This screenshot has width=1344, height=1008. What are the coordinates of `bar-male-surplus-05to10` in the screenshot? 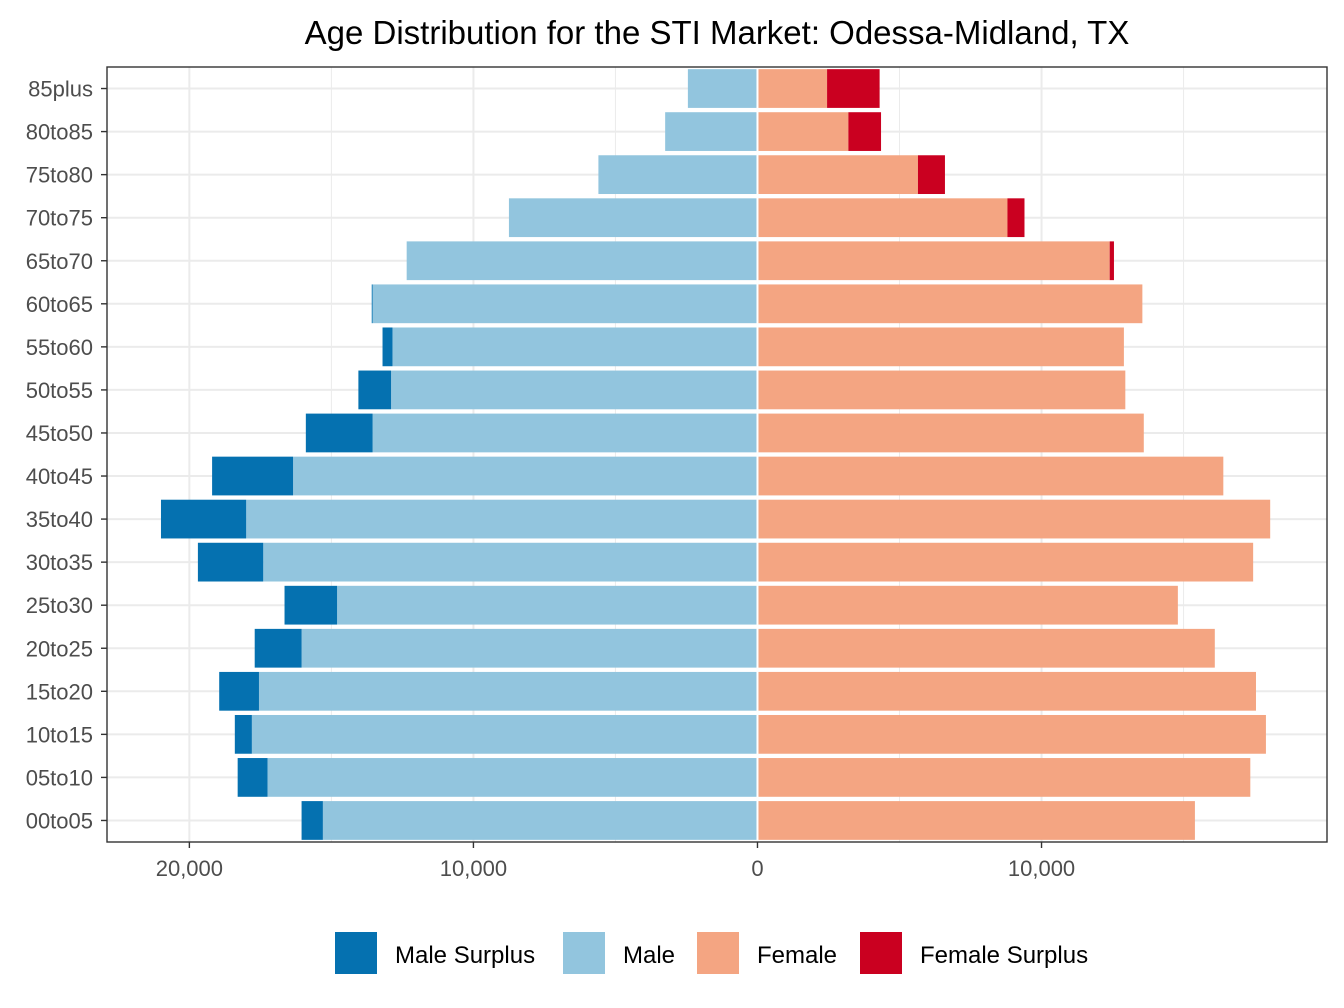 It's located at (252, 777).